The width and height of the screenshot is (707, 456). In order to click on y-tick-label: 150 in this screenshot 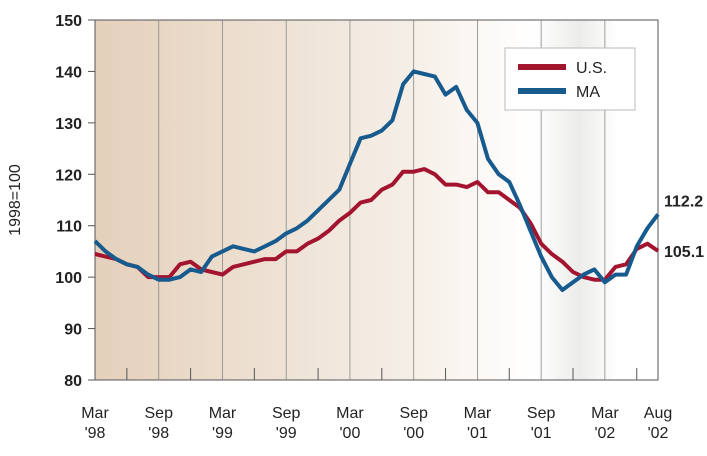, I will do `click(68, 21)`.